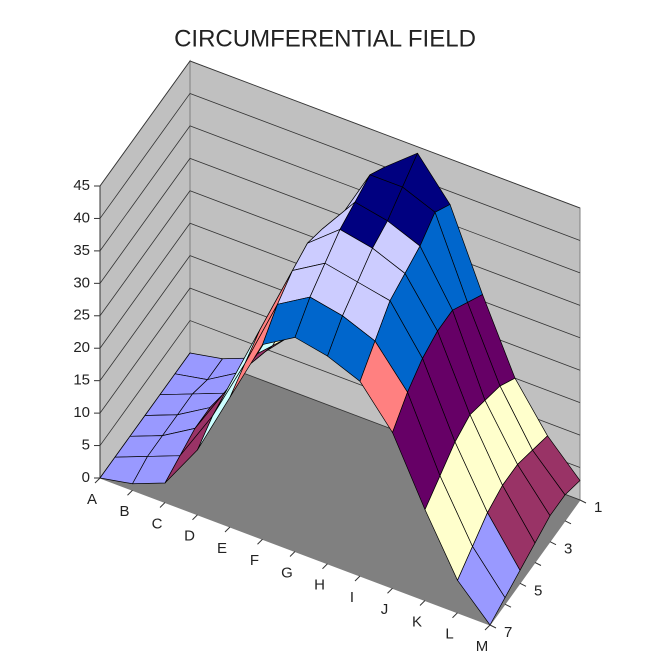 This screenshot has width=650, height=670. Describe the element at coordinates (81, 282) in the screenshot. I see `z-tick-label: 30` at that location.